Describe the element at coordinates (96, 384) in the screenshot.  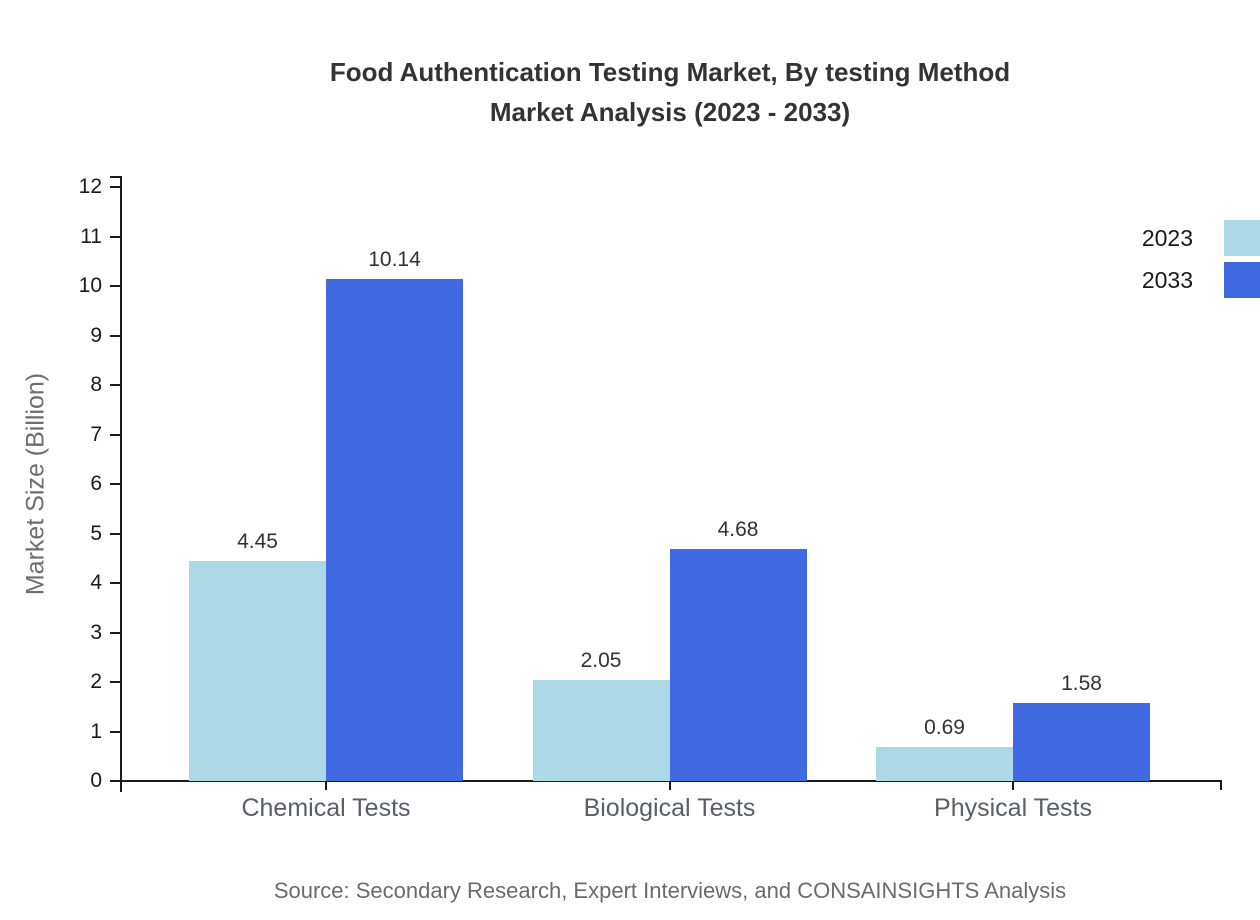
I see `y-tick-label: 8` at that location.